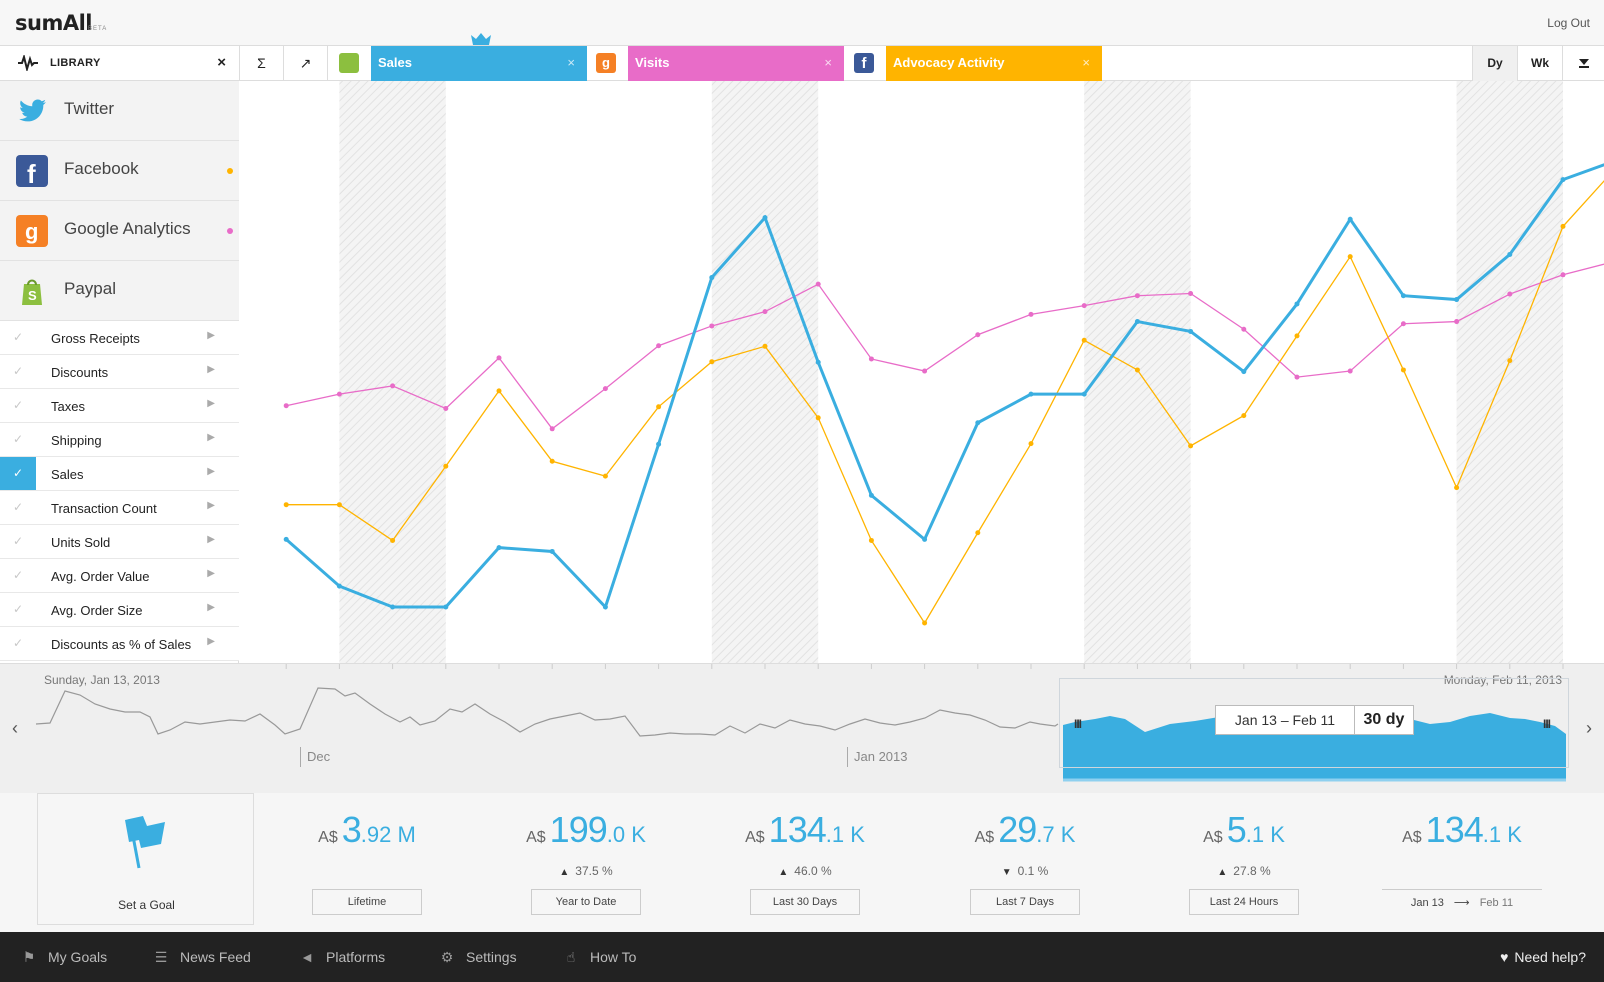  I want to click on metric-item: ✓ Discounts ▶, so click(119, 372).